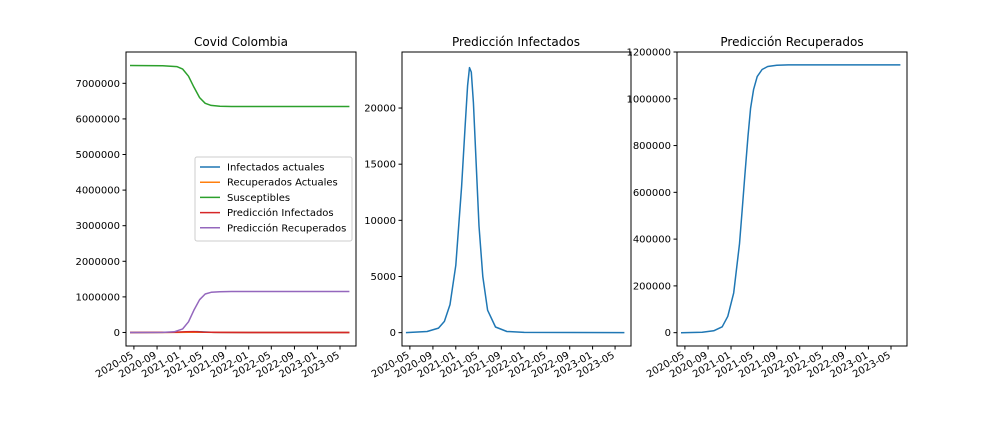 This screenshot has width=1008, height=432. What do you see at coordinates (380, 165) in the screenshot?
I see `y-tick-label: 15000` at bounding box center [380, 165].